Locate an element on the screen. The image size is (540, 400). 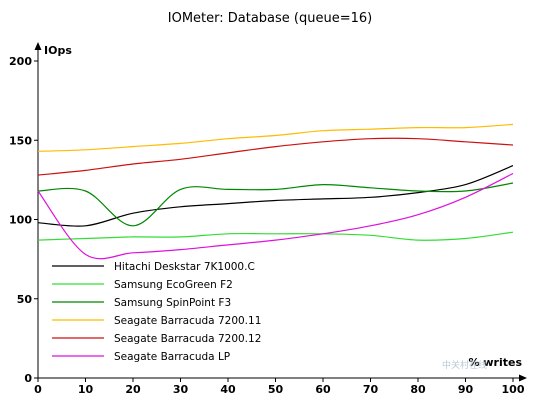
x-tick-label: 40 is located at coordinates (228, 389).